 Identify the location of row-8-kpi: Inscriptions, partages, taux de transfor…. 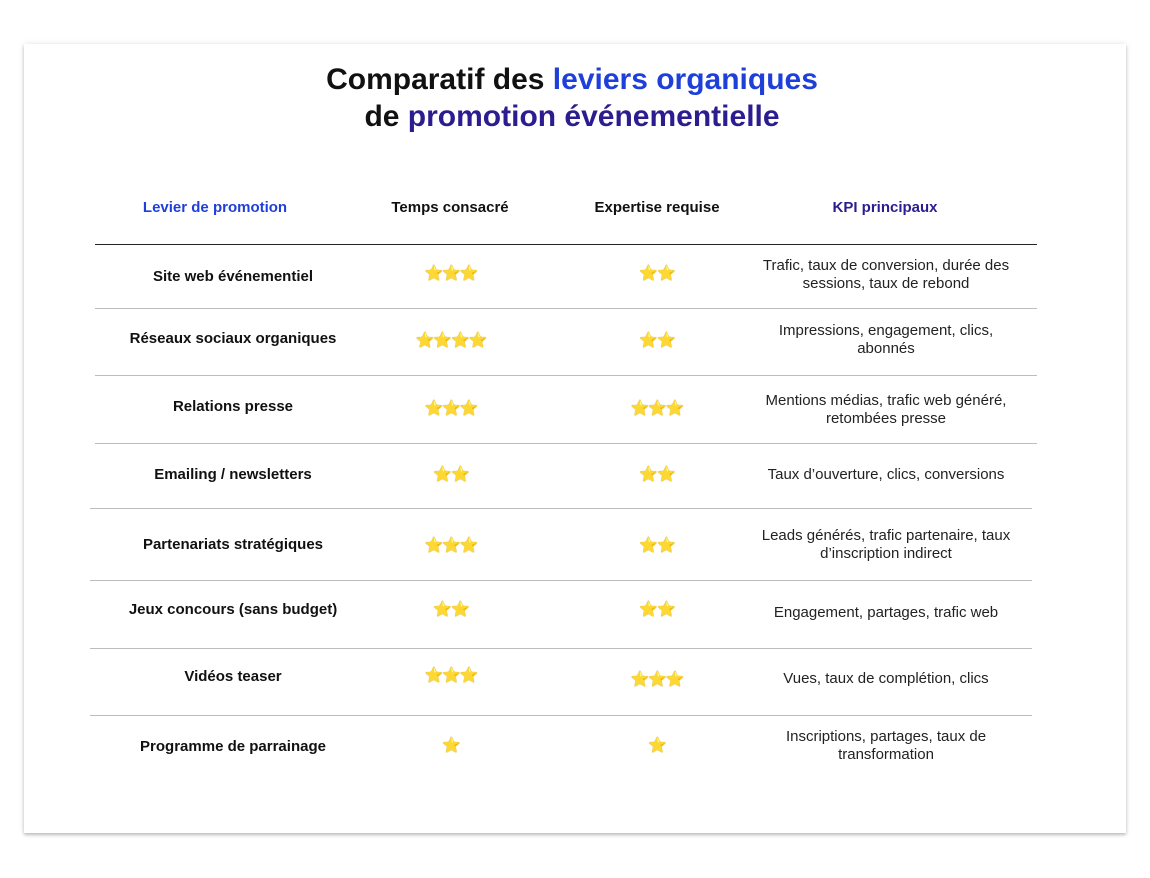
(886, 745).